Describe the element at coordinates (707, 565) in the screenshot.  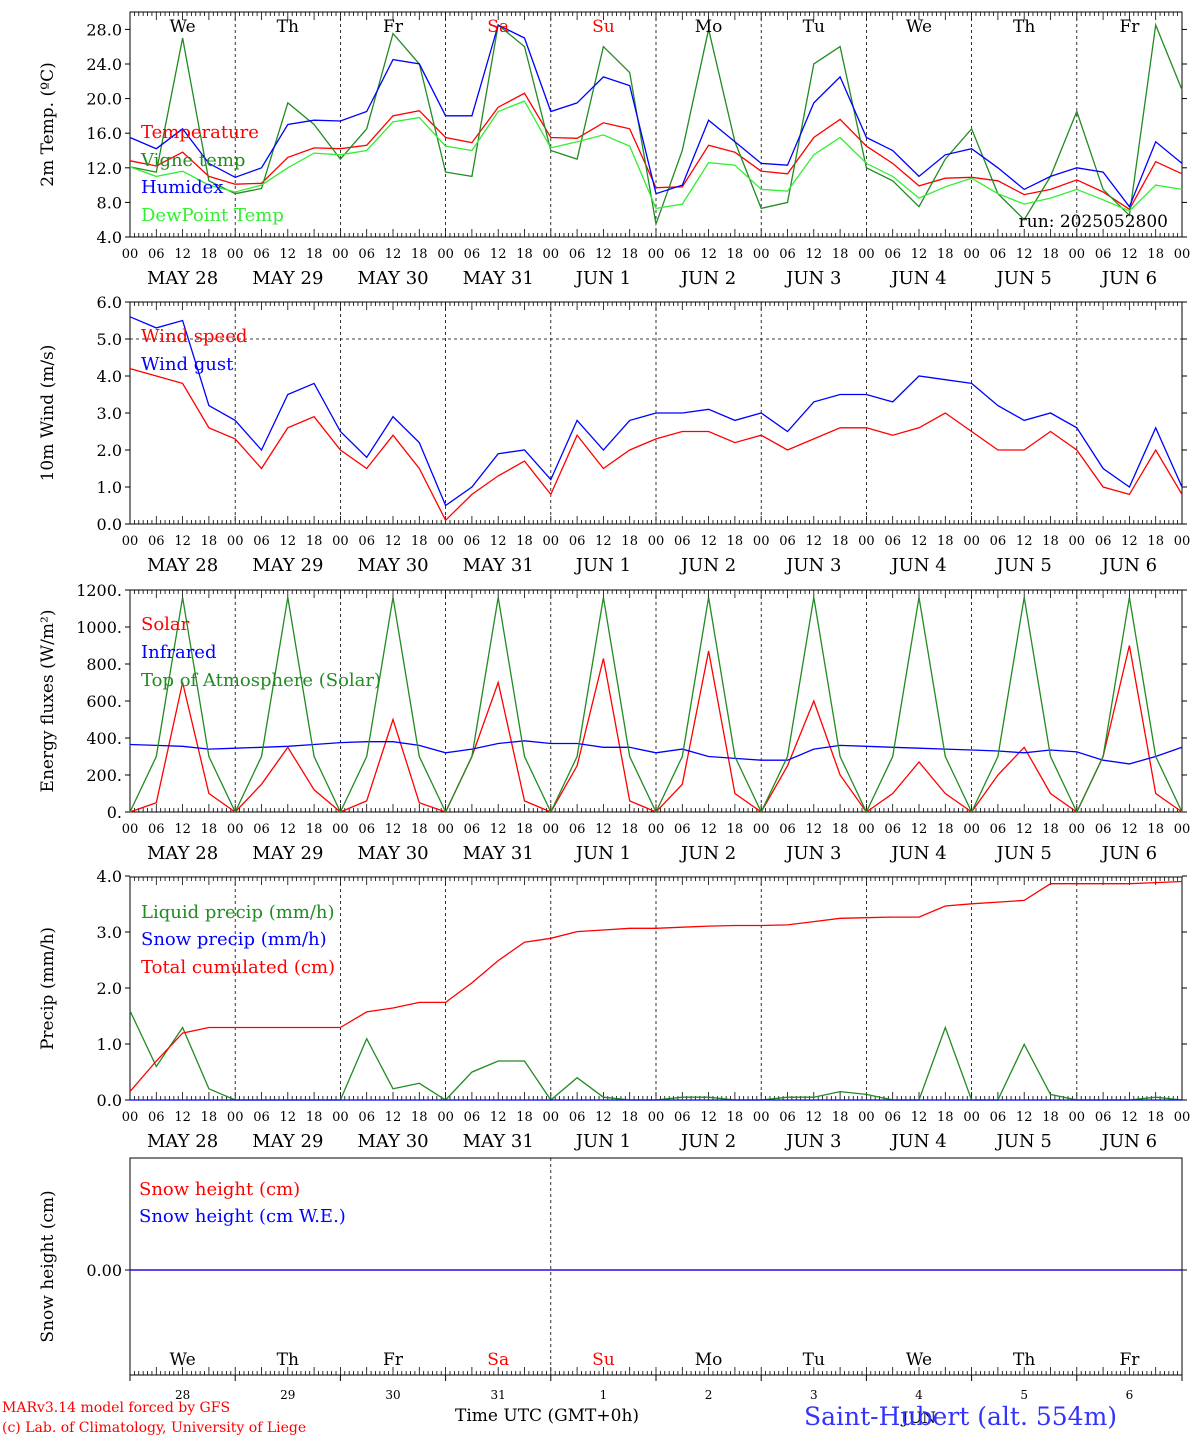
I see `date-label: JUN 2` at that location.